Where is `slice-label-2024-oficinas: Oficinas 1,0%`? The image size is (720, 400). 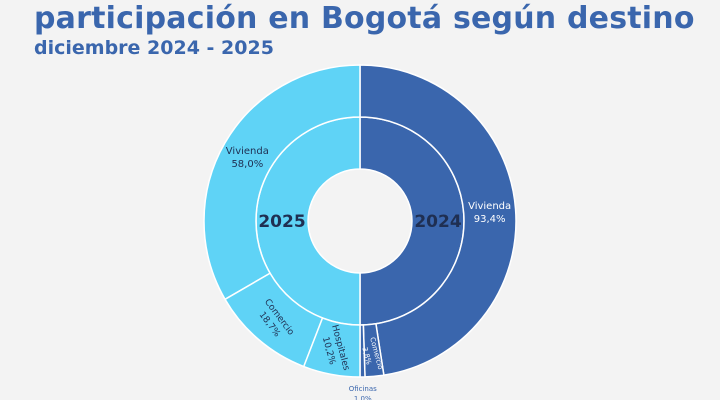
slice-label-2024-oficinas: Oficinas 1,0% is located at coordinates (363, 392).